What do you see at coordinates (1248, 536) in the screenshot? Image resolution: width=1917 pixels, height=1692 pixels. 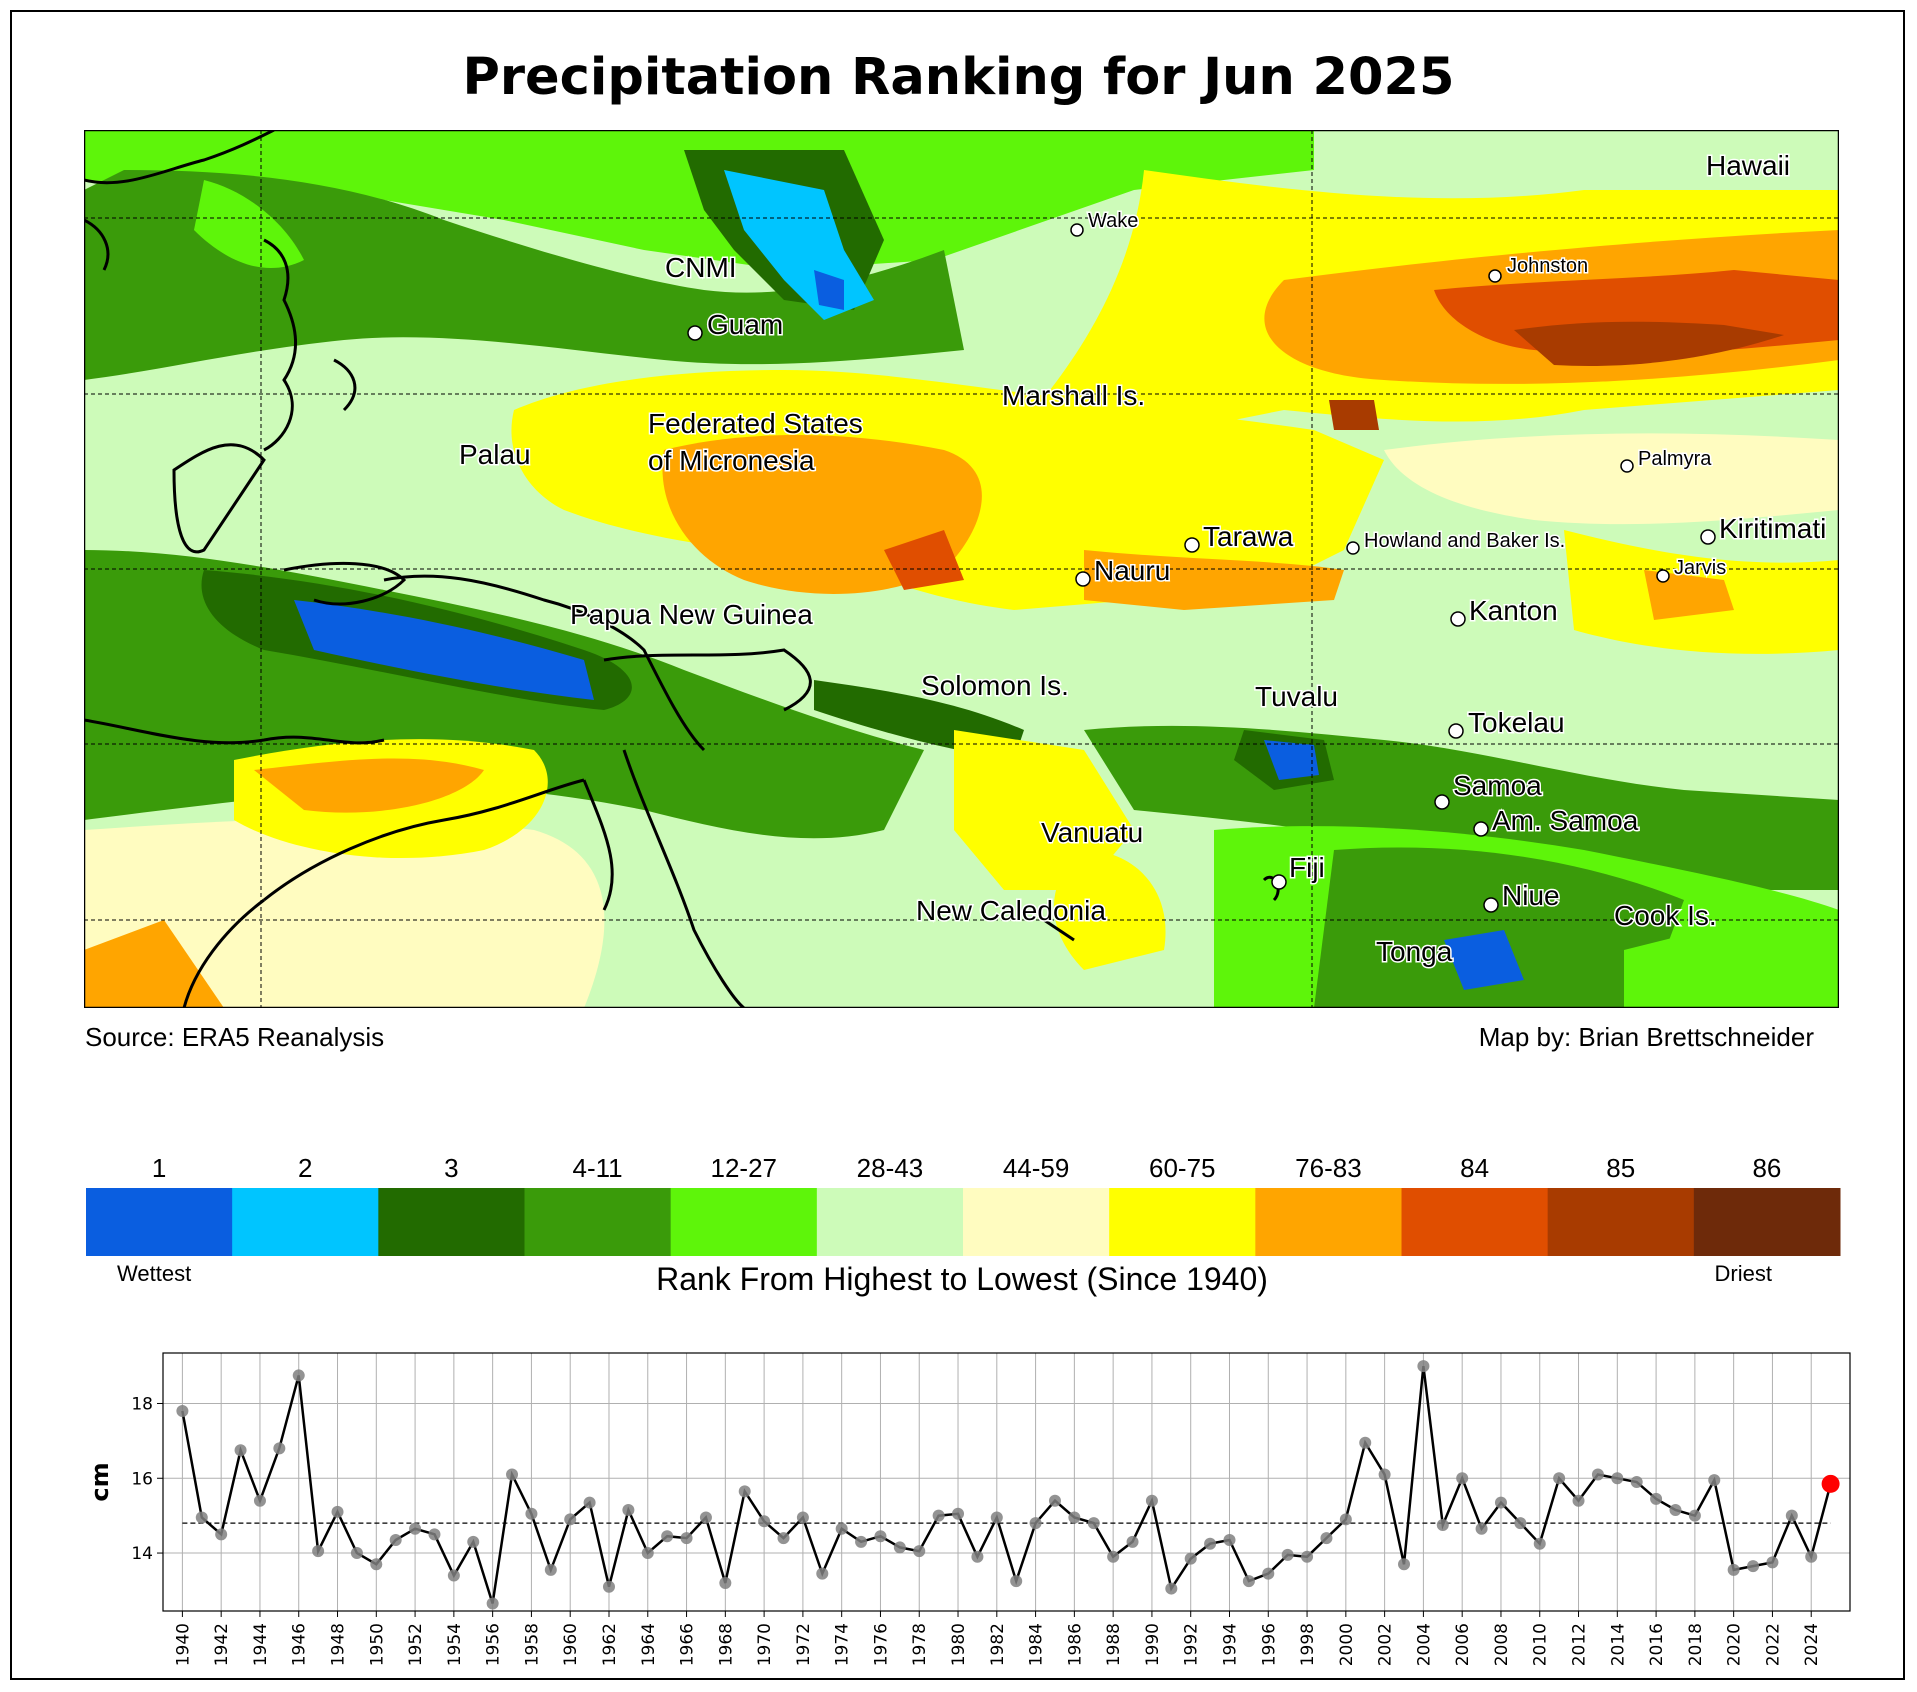 I see `label-tarawa: Tarawa` at bounding box center [1248, 536].